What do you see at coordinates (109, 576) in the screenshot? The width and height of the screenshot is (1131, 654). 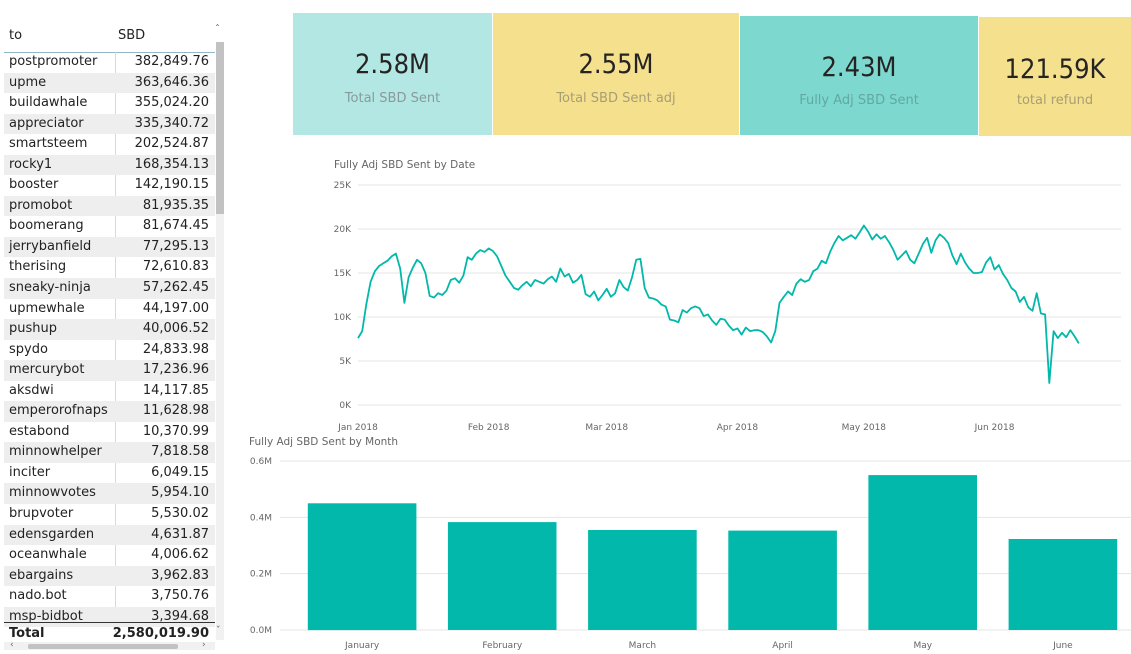 I see `table-row: ebargains 3,962.83` at bounding box center [109, 576].